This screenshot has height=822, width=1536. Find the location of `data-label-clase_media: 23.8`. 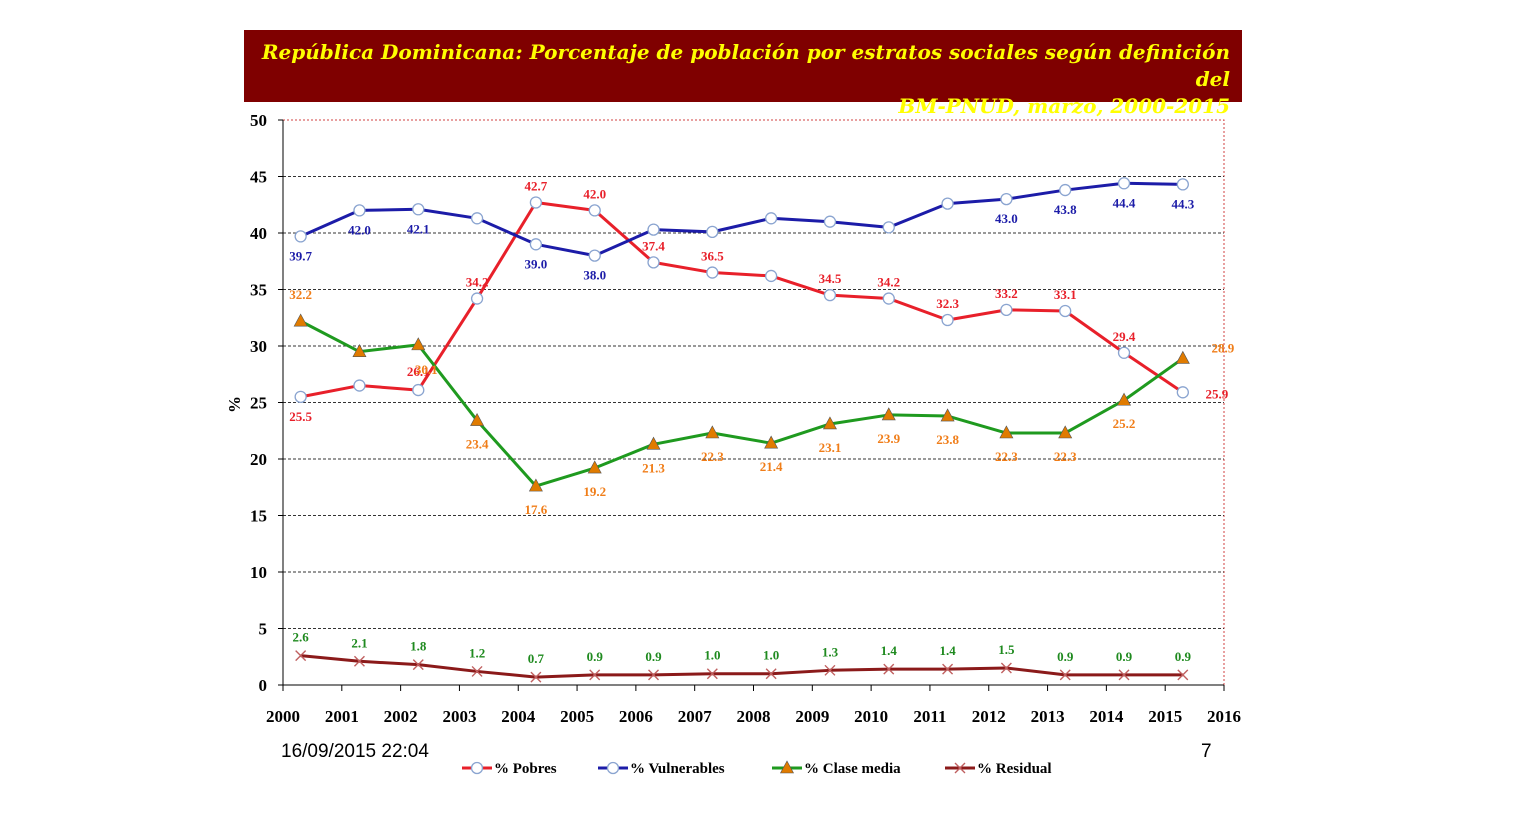

data-label-clase_media: 23.8 is located at coordinates (947, 439).